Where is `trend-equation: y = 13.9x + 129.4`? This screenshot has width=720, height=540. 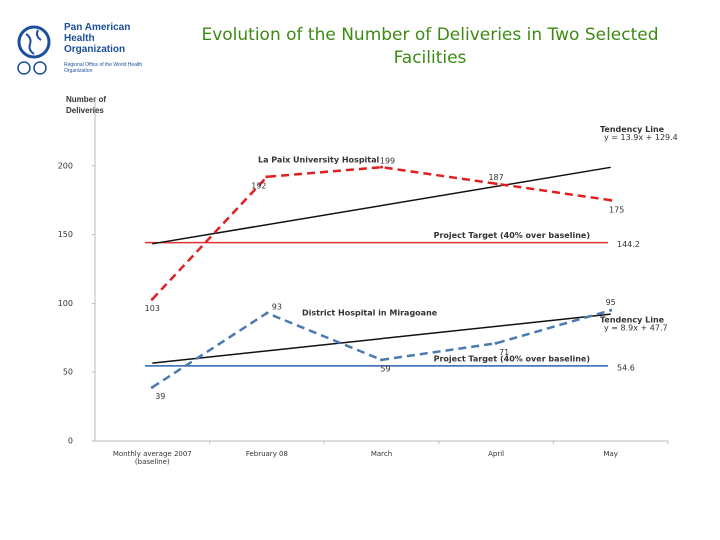
trend-equation: y = 13.9x + 129.4 is located at coordinates (641, 137).